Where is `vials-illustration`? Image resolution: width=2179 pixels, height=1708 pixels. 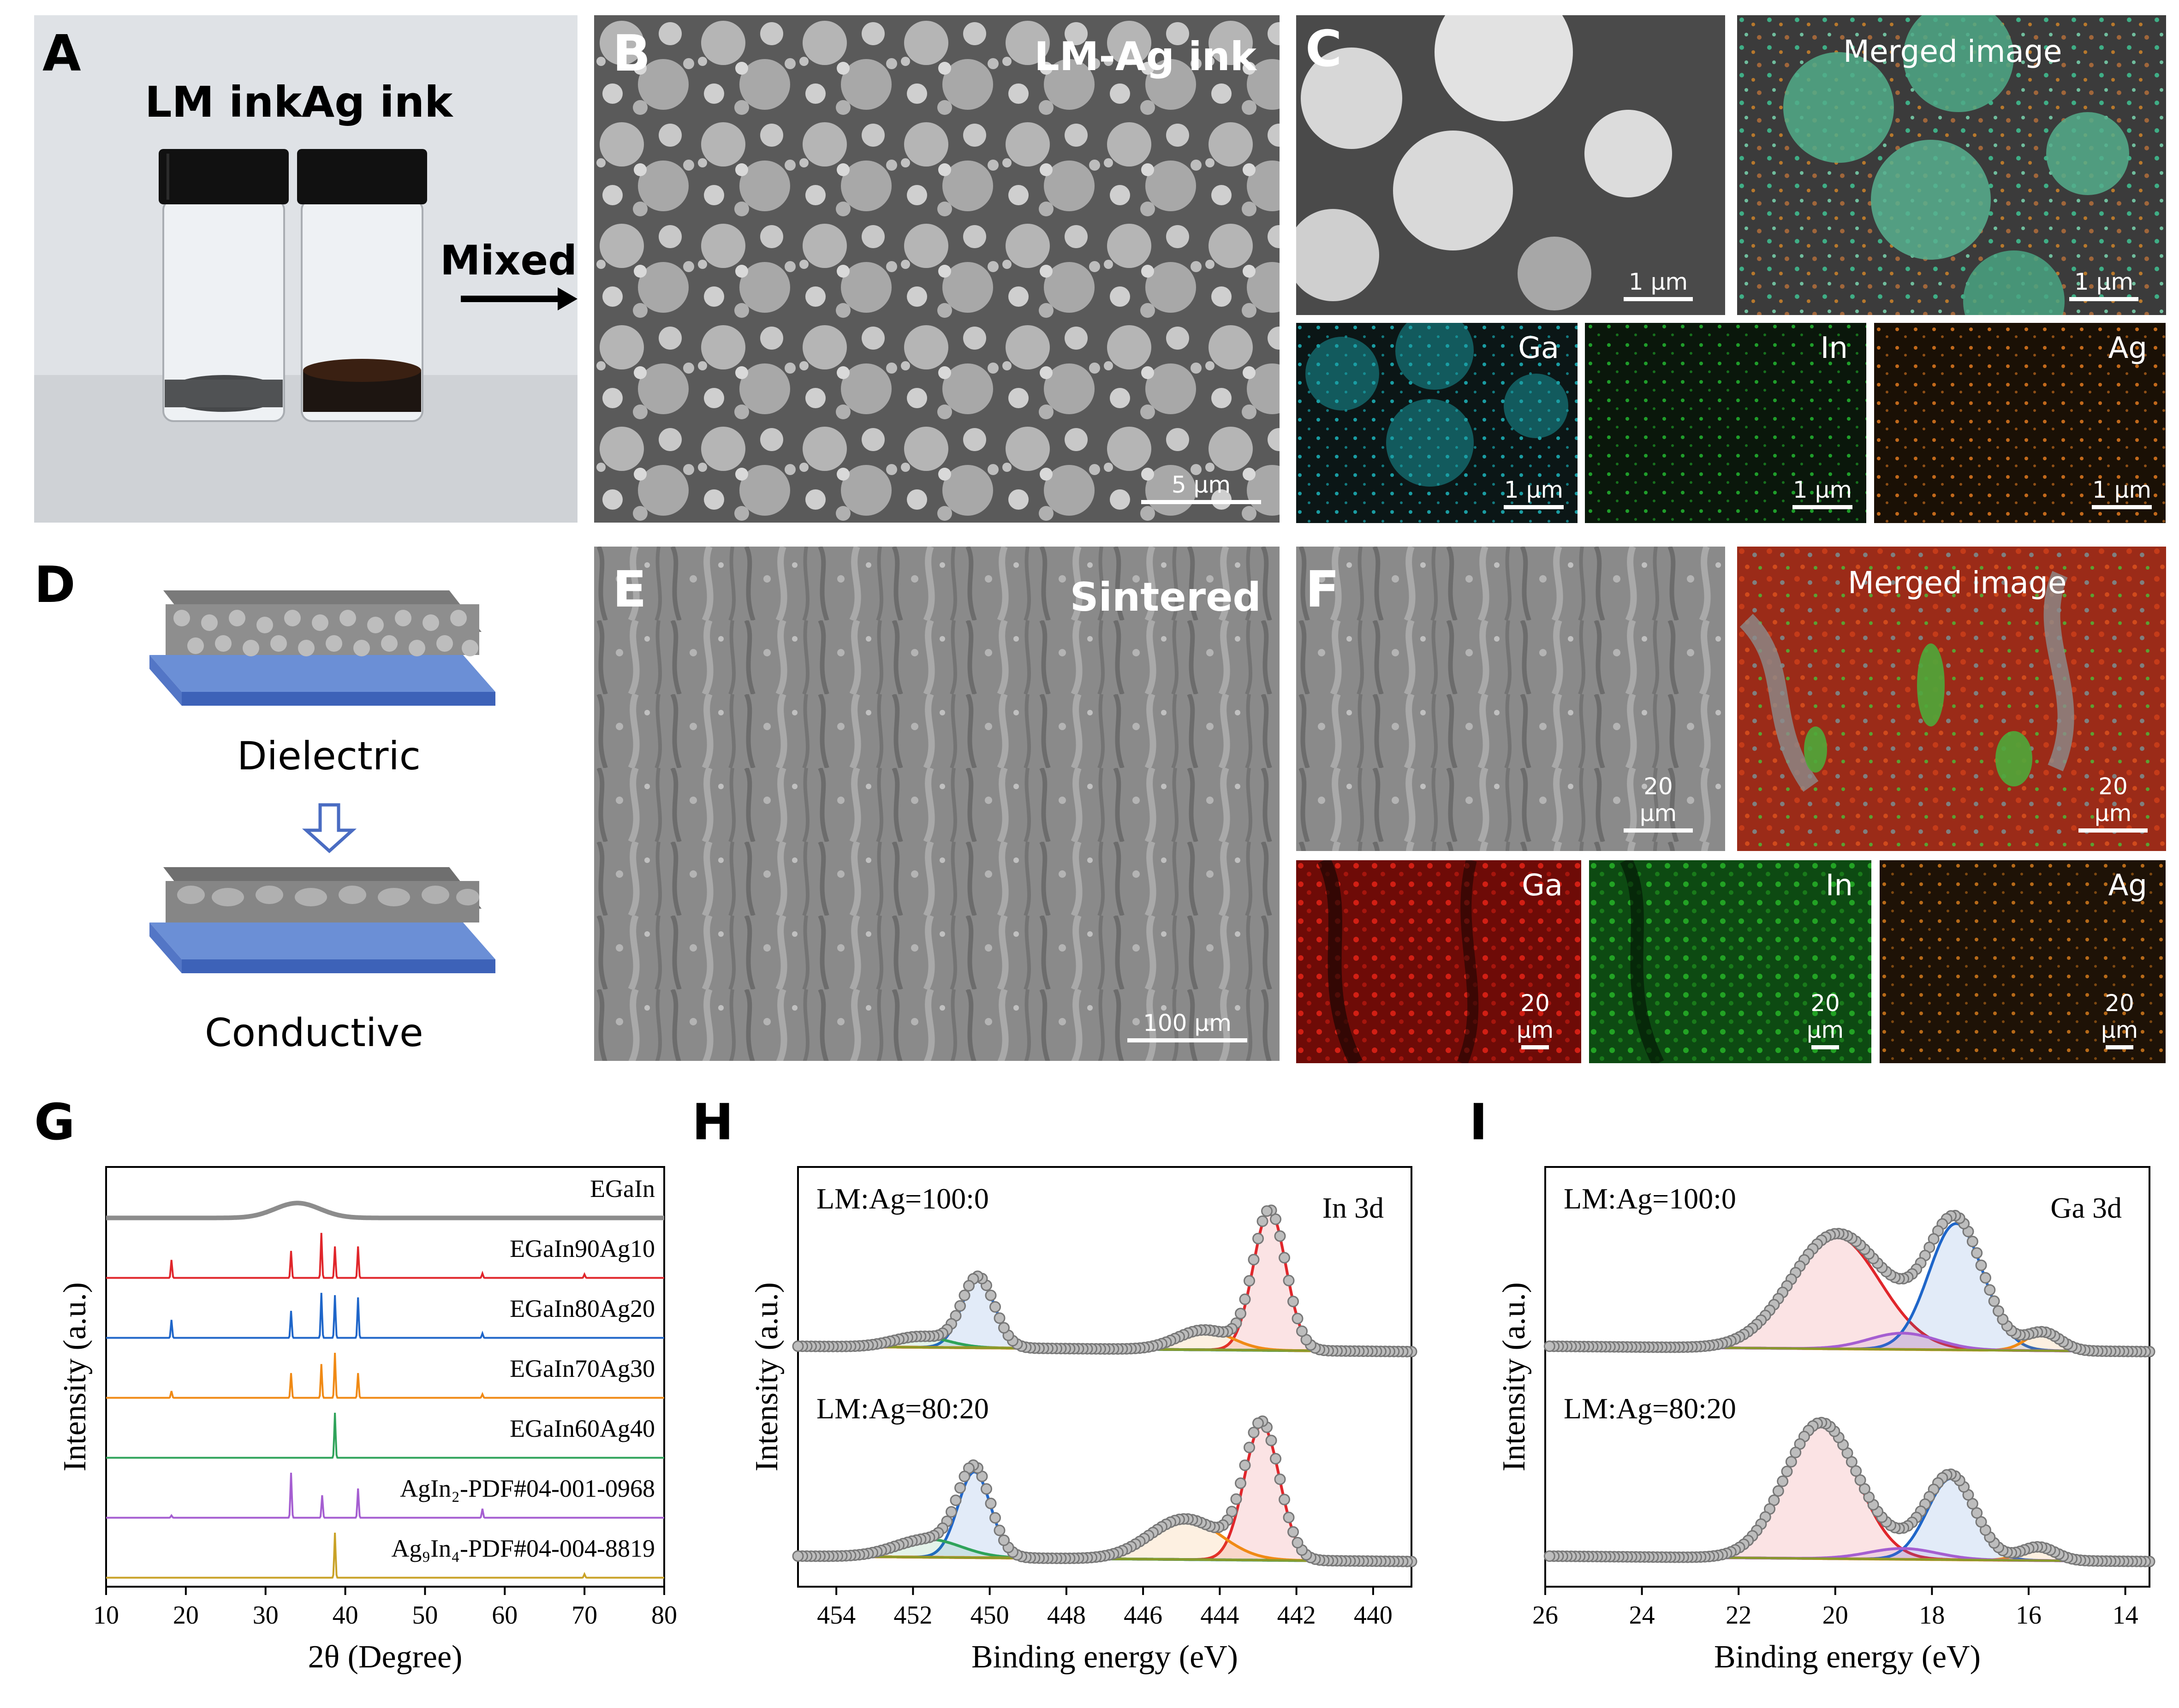
vials-illustration is located at coordinates (305, 269).